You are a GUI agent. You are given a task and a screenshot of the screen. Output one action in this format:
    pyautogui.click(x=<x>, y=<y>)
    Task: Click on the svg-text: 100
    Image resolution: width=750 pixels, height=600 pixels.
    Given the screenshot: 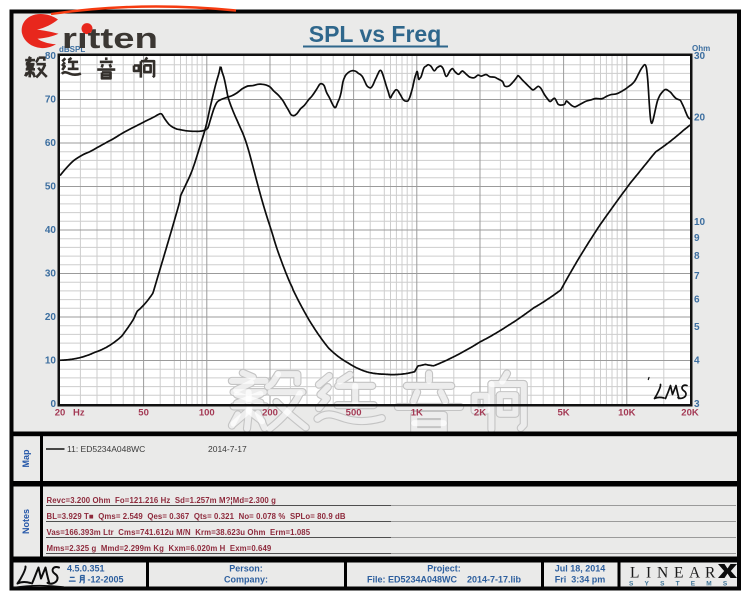 What is the action you would take?
    pyautogui.click(x=207, y=413)
    